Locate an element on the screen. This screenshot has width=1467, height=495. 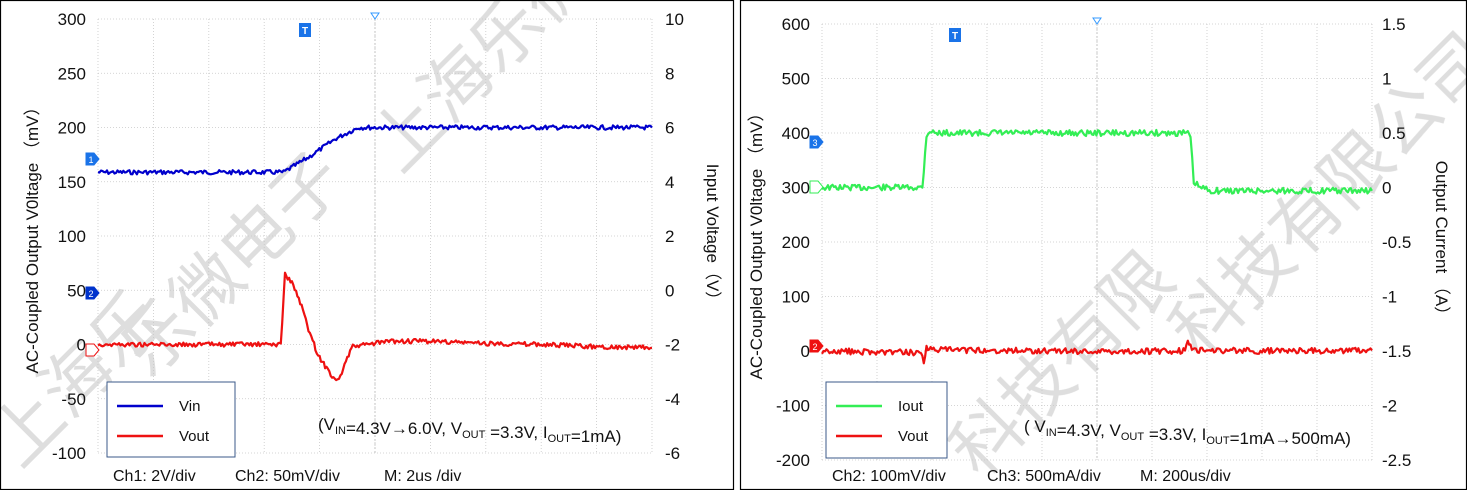
left-tick-label: -200 is located at coordinates (793, 460).